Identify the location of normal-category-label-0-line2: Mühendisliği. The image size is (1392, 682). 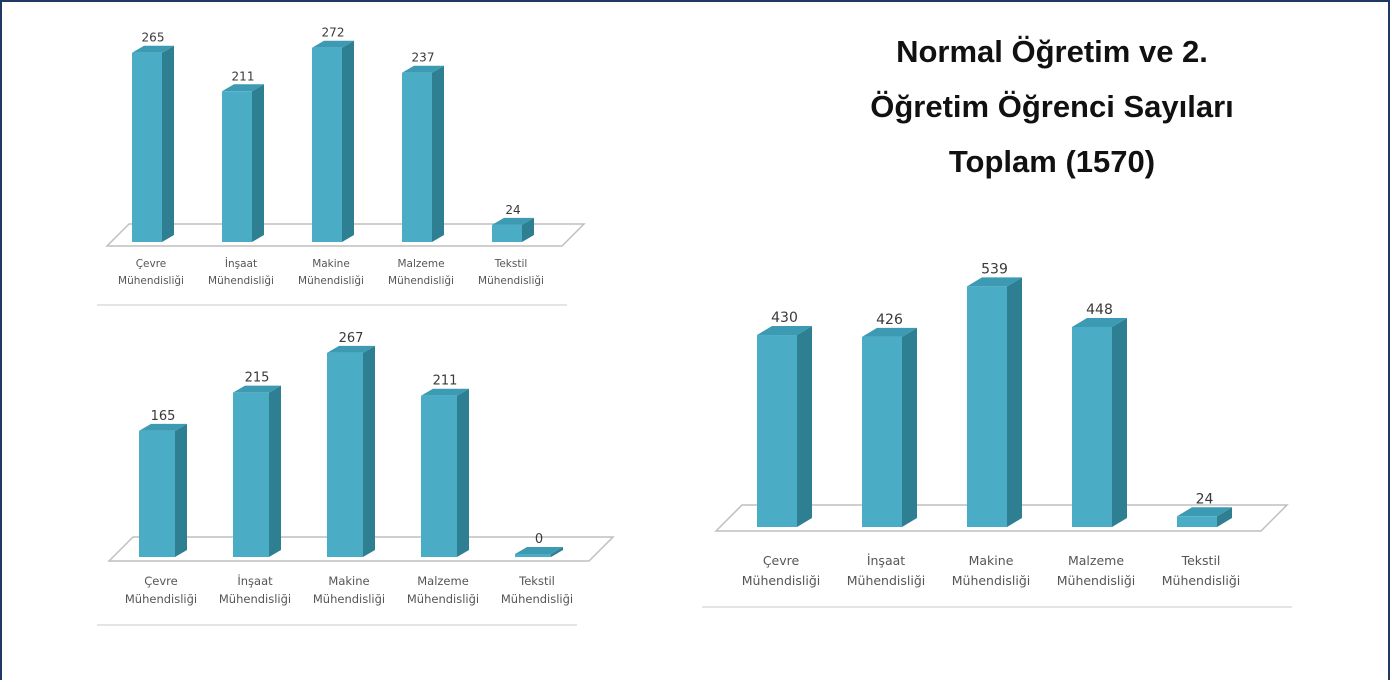
(151, 281).